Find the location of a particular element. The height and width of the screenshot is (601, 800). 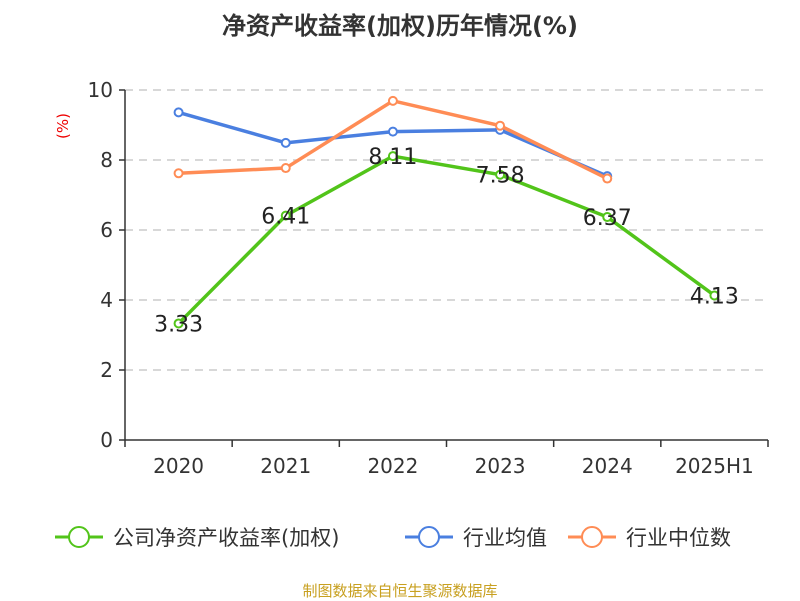

y-tick-label: 2 is located at coordinates (106, 370).